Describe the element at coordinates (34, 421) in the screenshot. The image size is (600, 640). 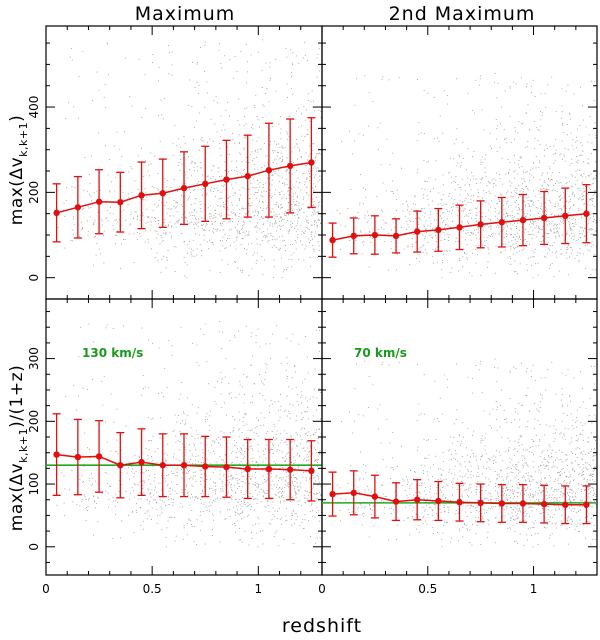
I see `ytick-label: 200` at that location.